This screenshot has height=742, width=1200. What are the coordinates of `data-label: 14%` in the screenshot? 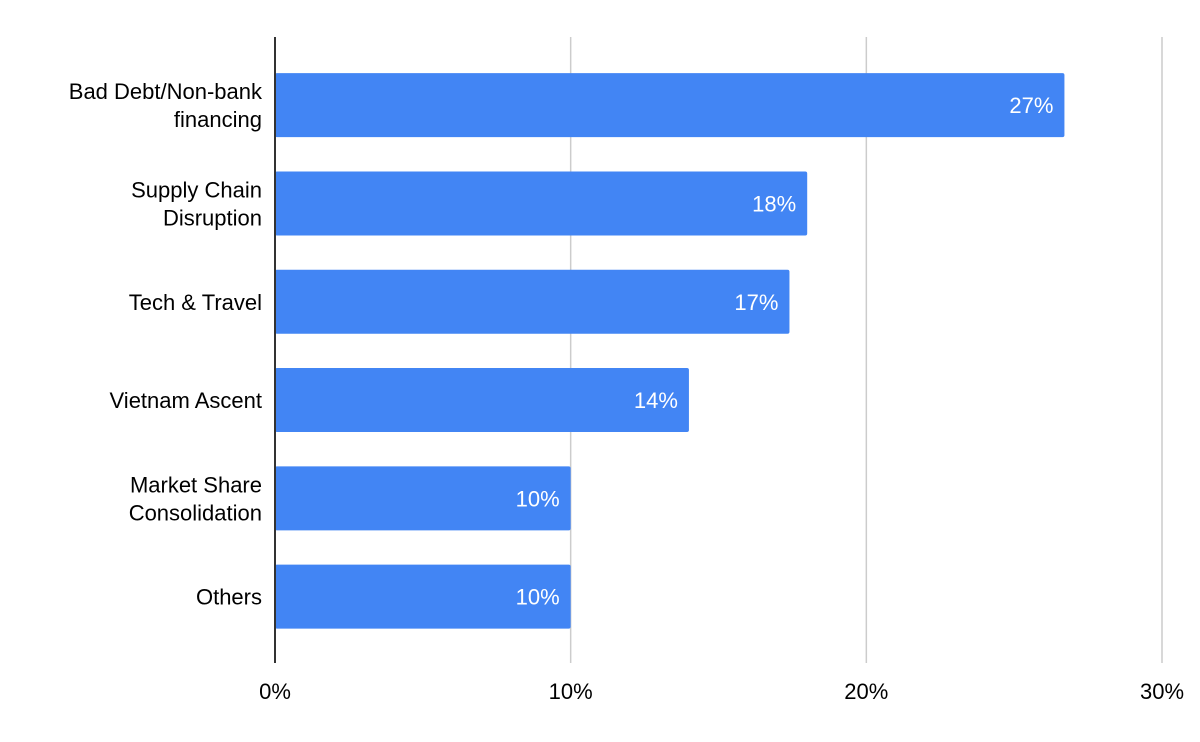 It's located at (656, 400).